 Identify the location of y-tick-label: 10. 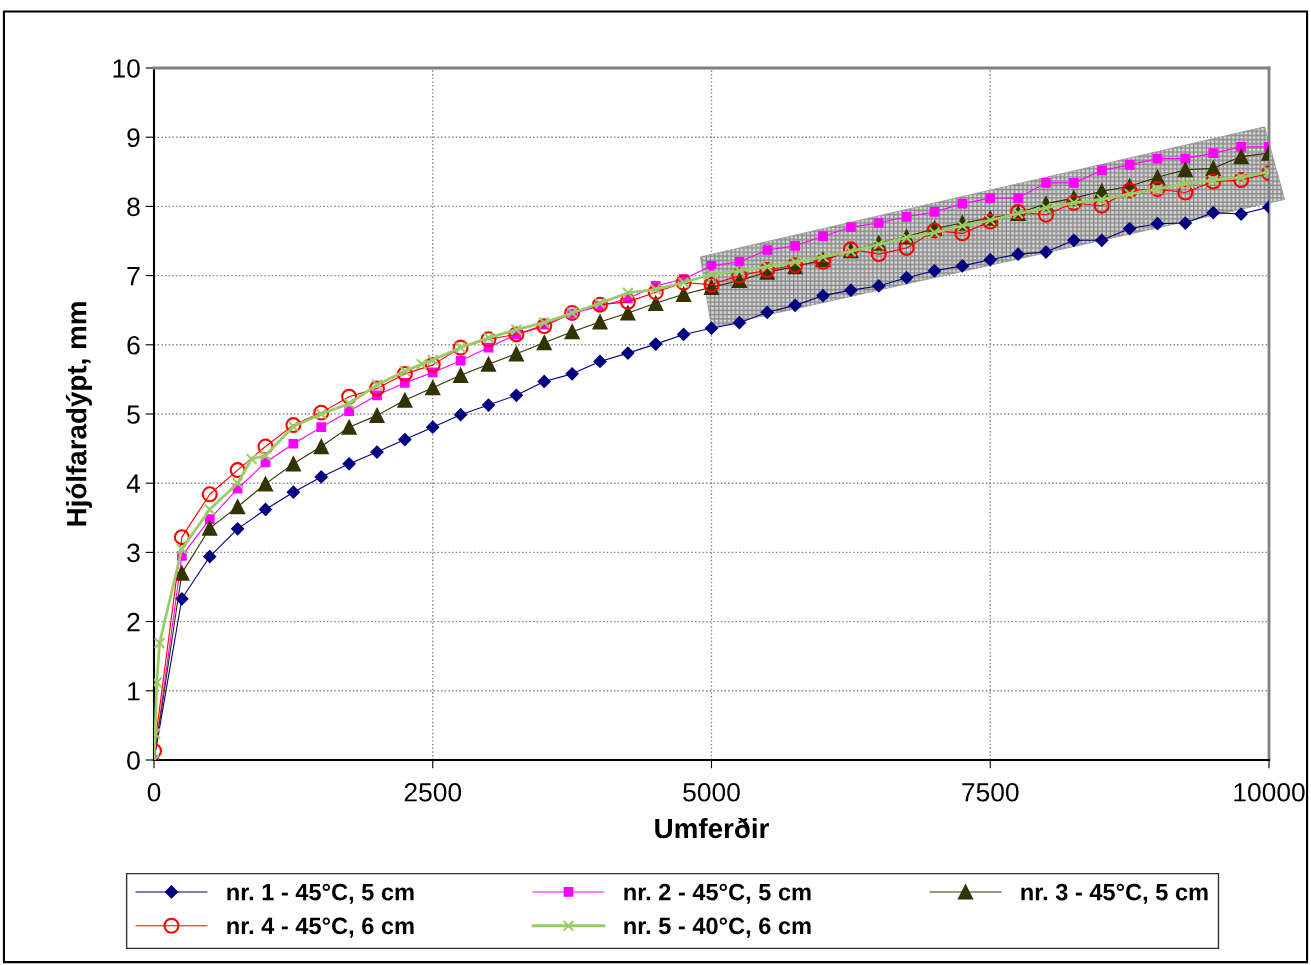
(126, 68).